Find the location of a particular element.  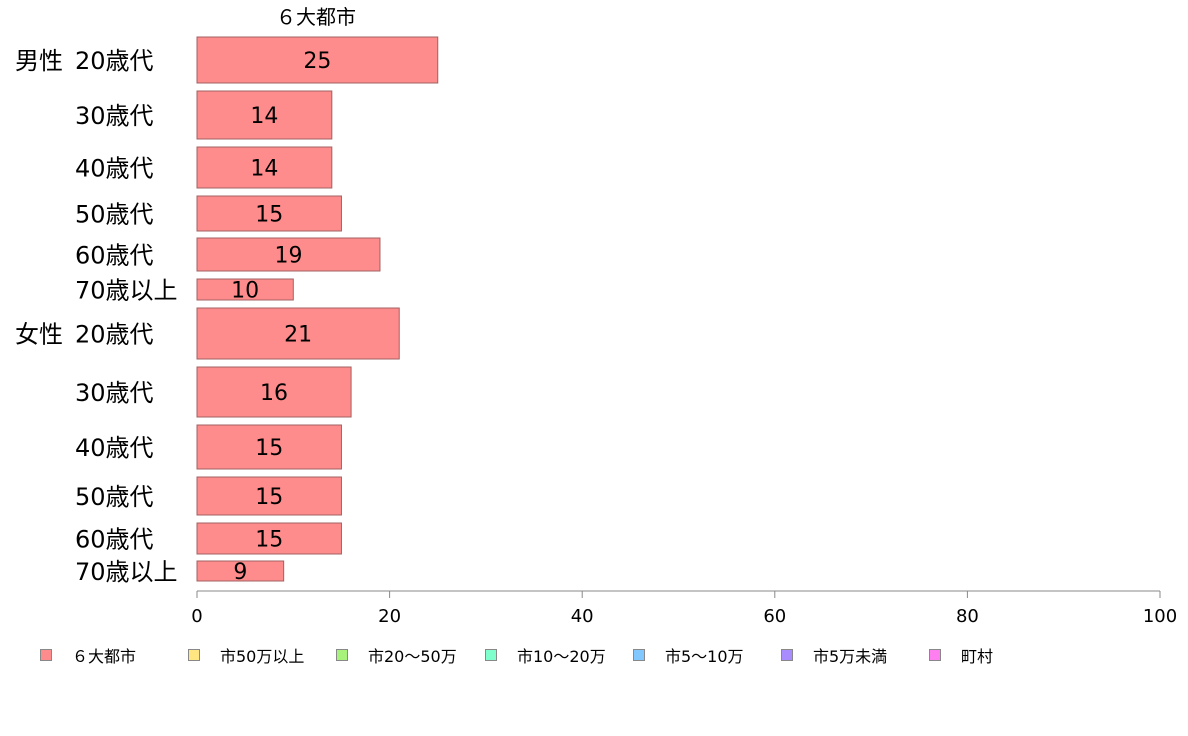

data-label: 19 is located at coordinates (288, 256).